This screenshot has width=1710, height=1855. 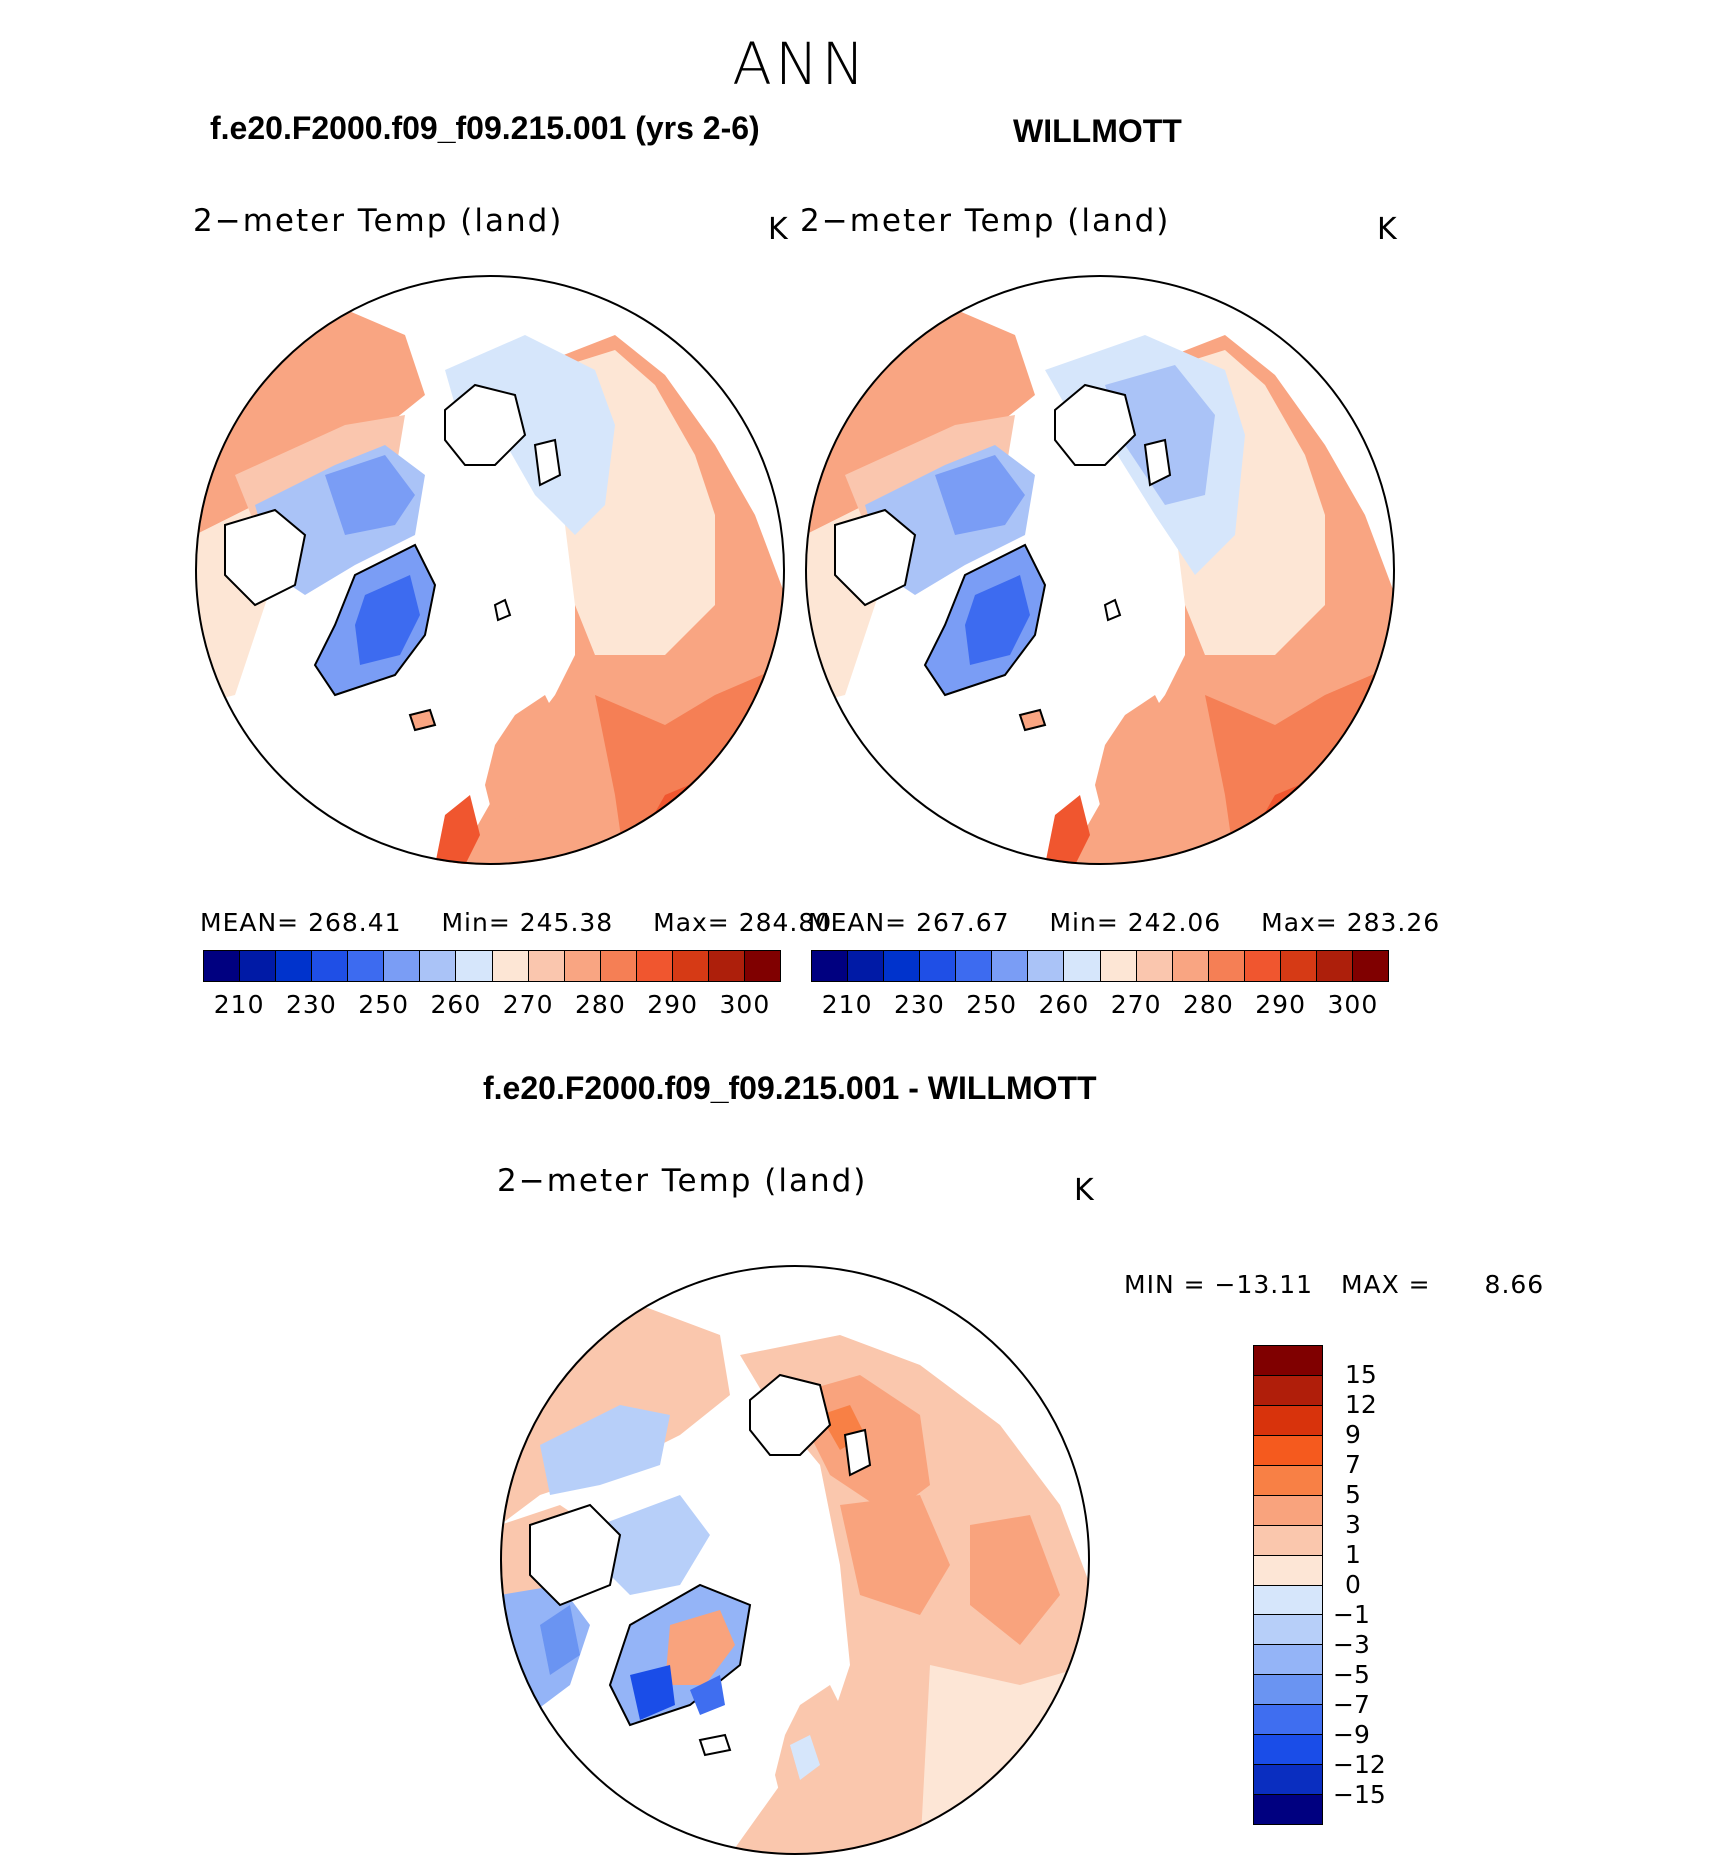 I want to click on panel-2-colorbar-tick-label: 290, so click(x=1280, y=1004).